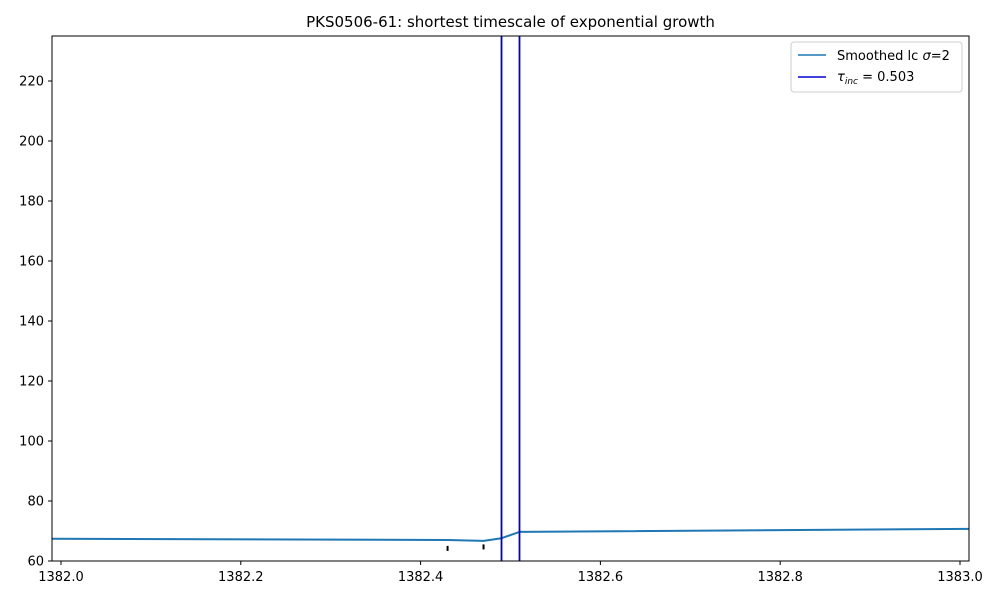  Describe the element at coordinates (35, 562) in the screenshot. I see `y-tick-label: 60` at that location.